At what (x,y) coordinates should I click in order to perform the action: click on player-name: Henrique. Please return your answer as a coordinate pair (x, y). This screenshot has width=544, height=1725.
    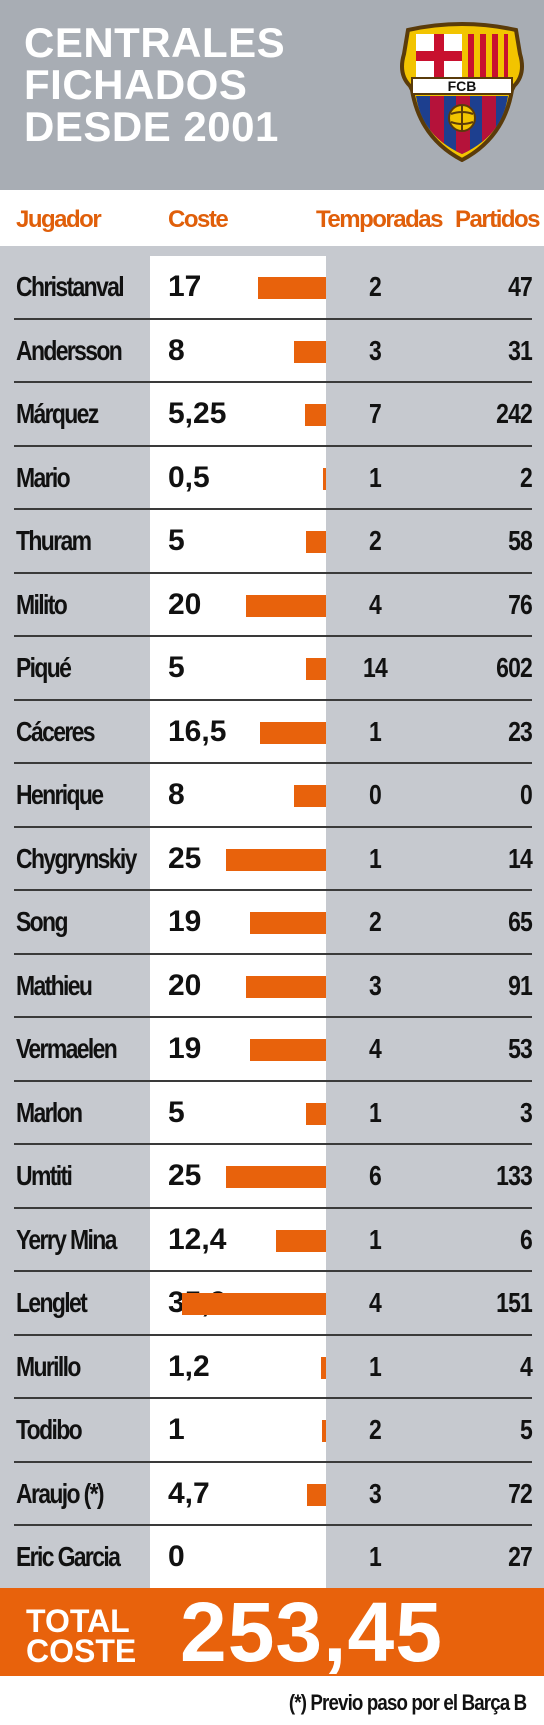
    Looking at the image, I should click on (60, 794).